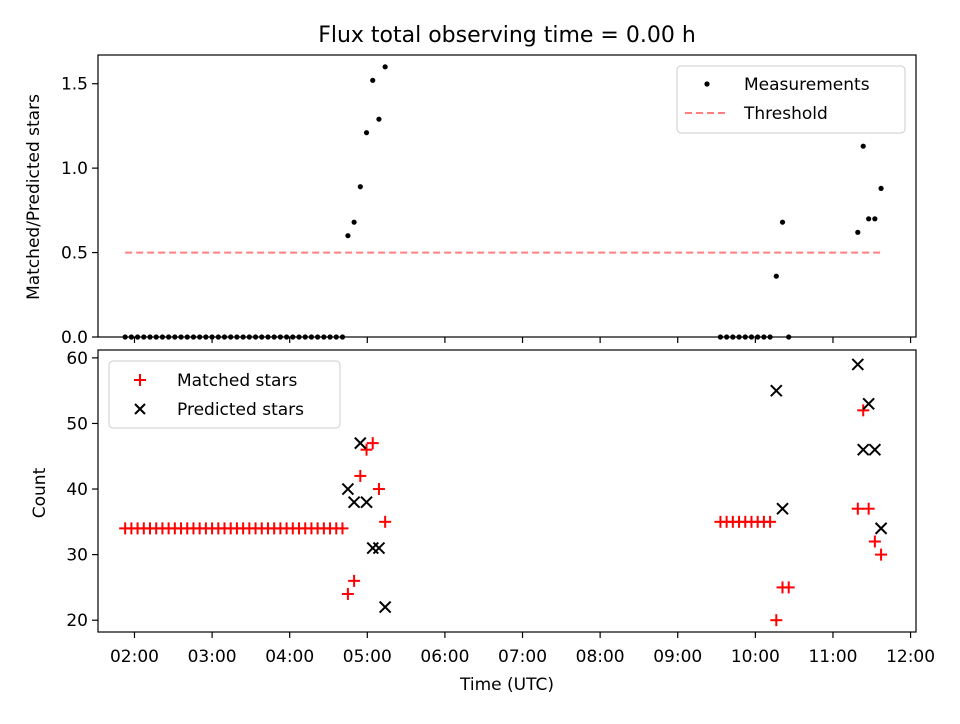 This screenshot has width=960, height=724. I want to click on bottom-legend-box, so click(224, 394).